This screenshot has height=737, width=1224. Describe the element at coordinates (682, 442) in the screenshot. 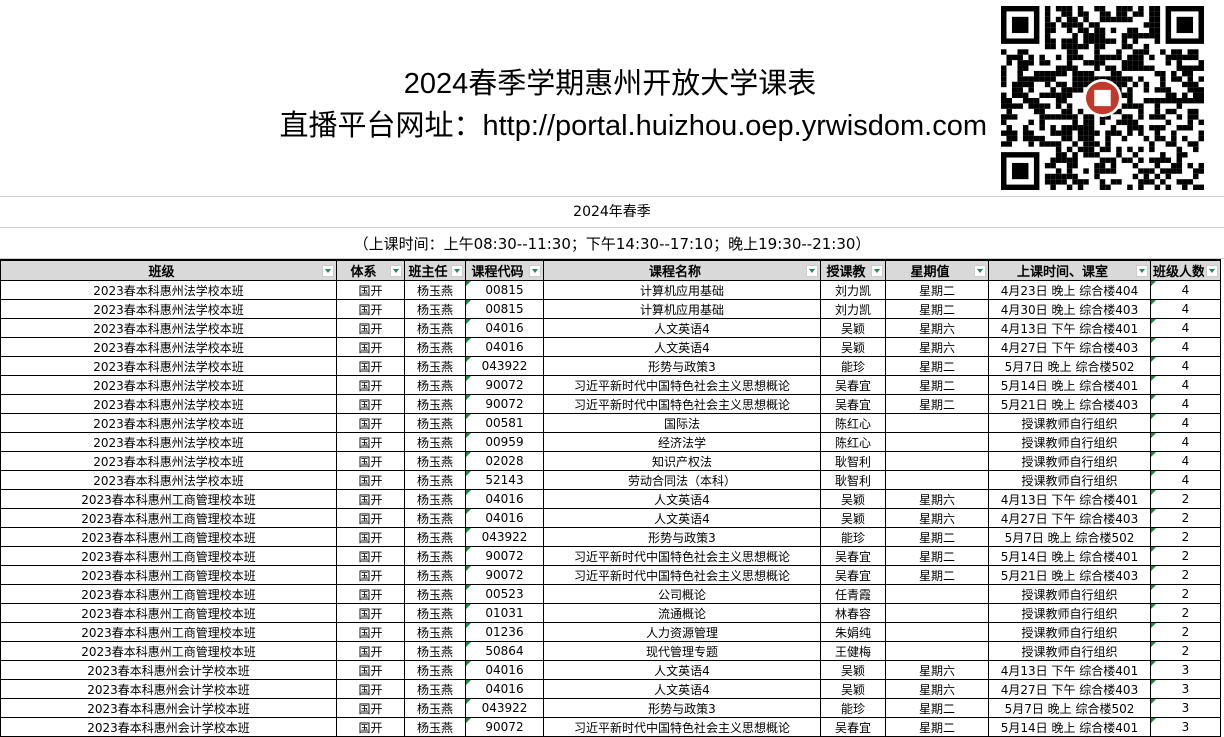

I see `cell: 经济法学` at that location.